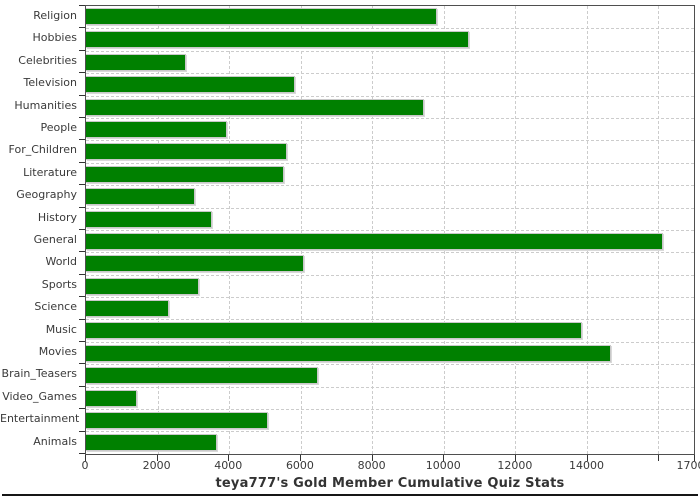 The image size is (700, 500). I want to click on bar-sports, so click(142, 286).